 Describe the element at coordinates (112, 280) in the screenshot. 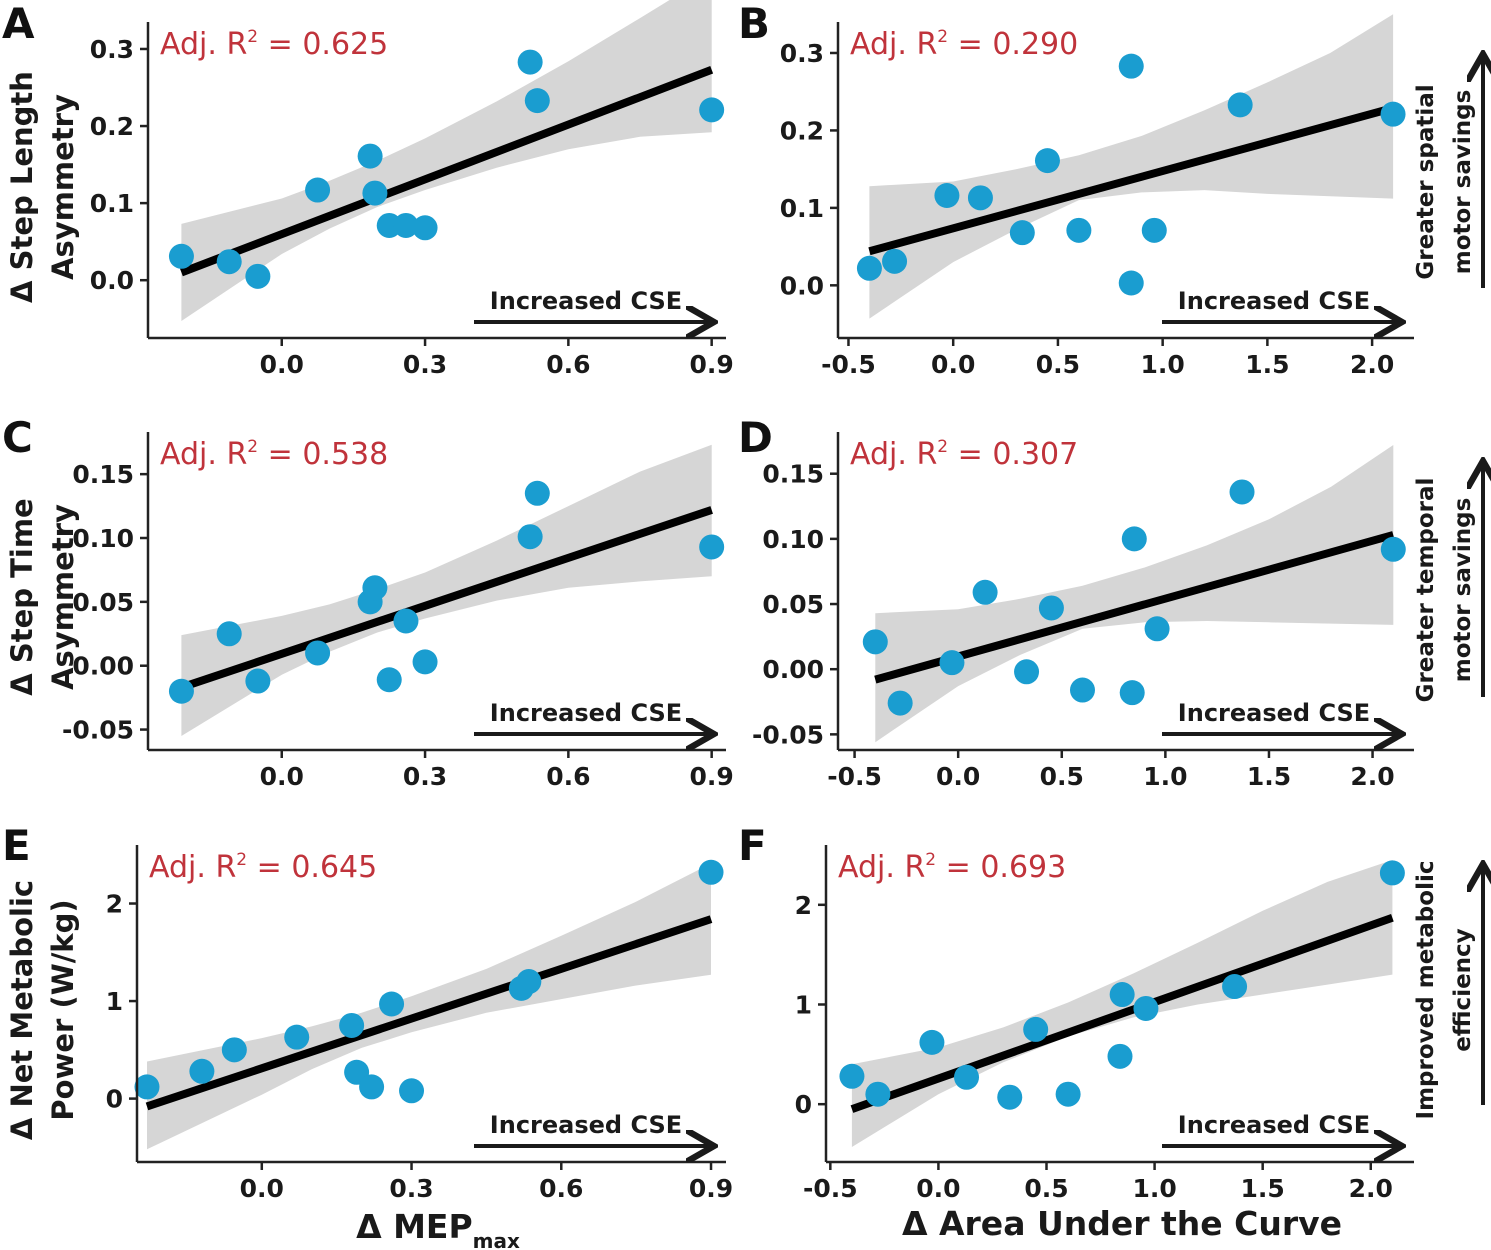

I see `panel-a-y-tick-label-1: 0.0` at that location.